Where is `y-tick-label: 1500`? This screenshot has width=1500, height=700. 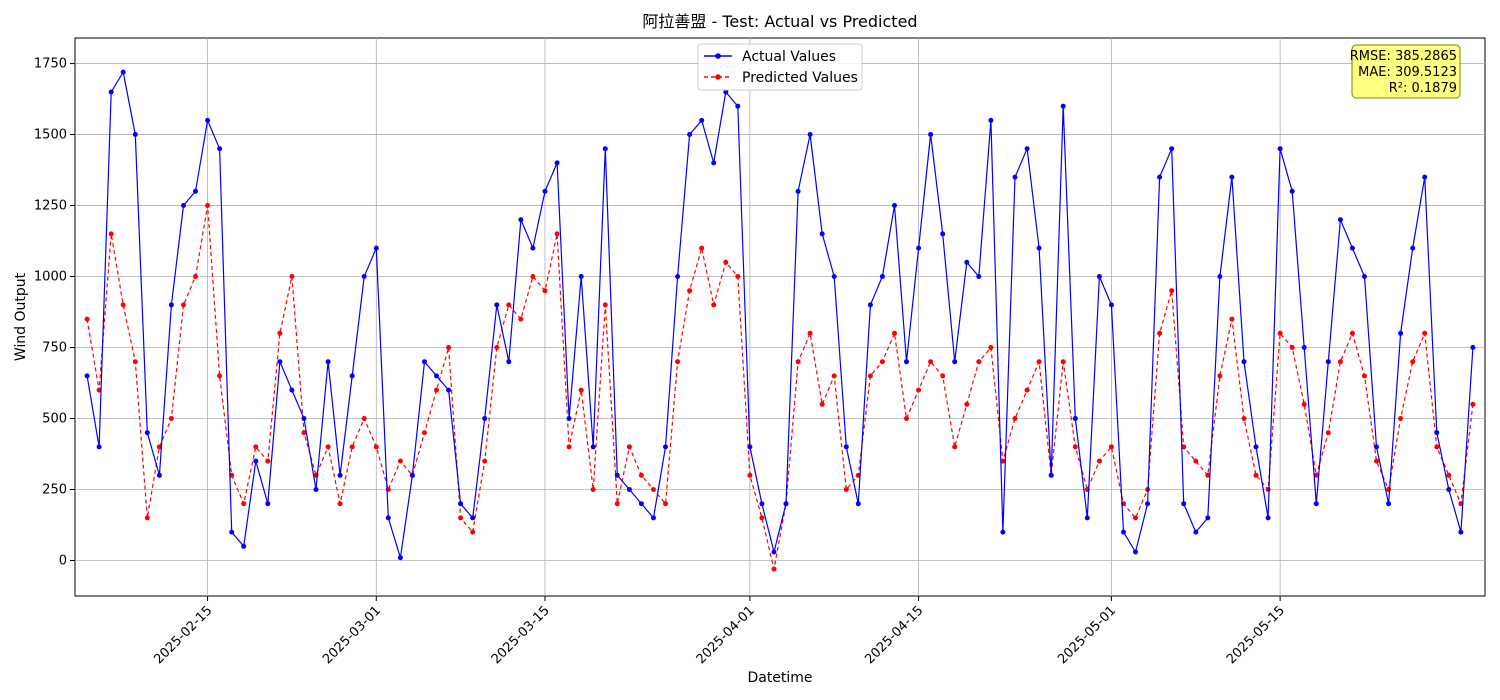
y-tick-label: 1500 is located at coordinates (50, 135).